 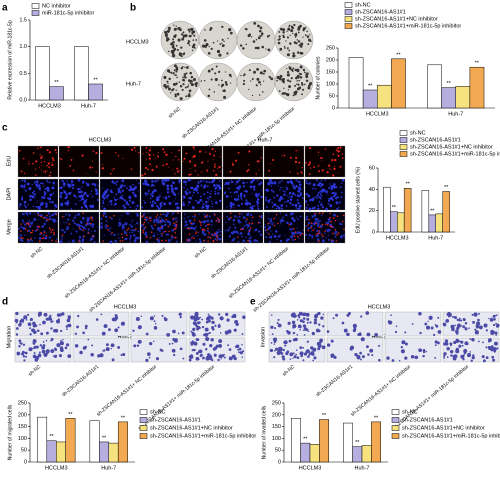 What do you see at coordinates (451, 147) in the screenshot?
I see `legend-label: sh-ZSCAN16-AS1#1+NC inhibitor` at bounding box center [451, 147].